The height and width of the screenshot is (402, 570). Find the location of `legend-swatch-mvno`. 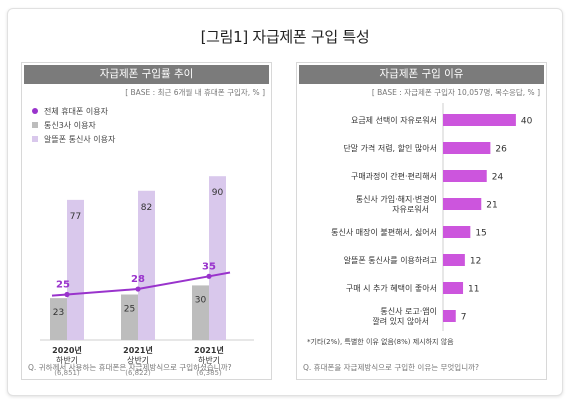

legend-swatch-mvno is located at coordinates (35, 139).